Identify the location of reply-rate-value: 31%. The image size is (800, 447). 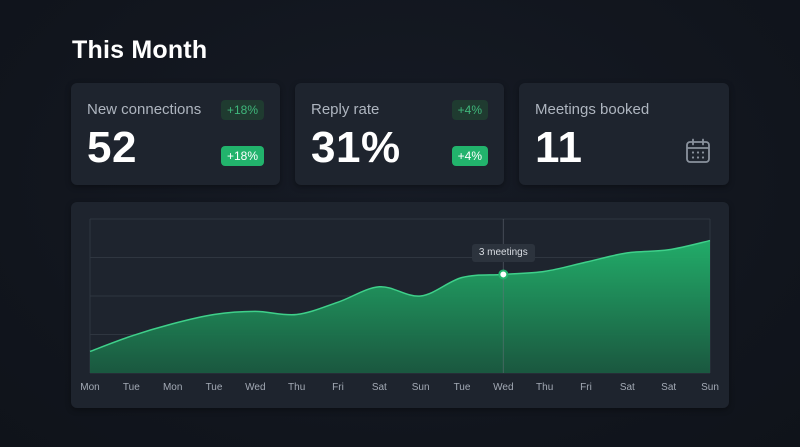
(356, 147).